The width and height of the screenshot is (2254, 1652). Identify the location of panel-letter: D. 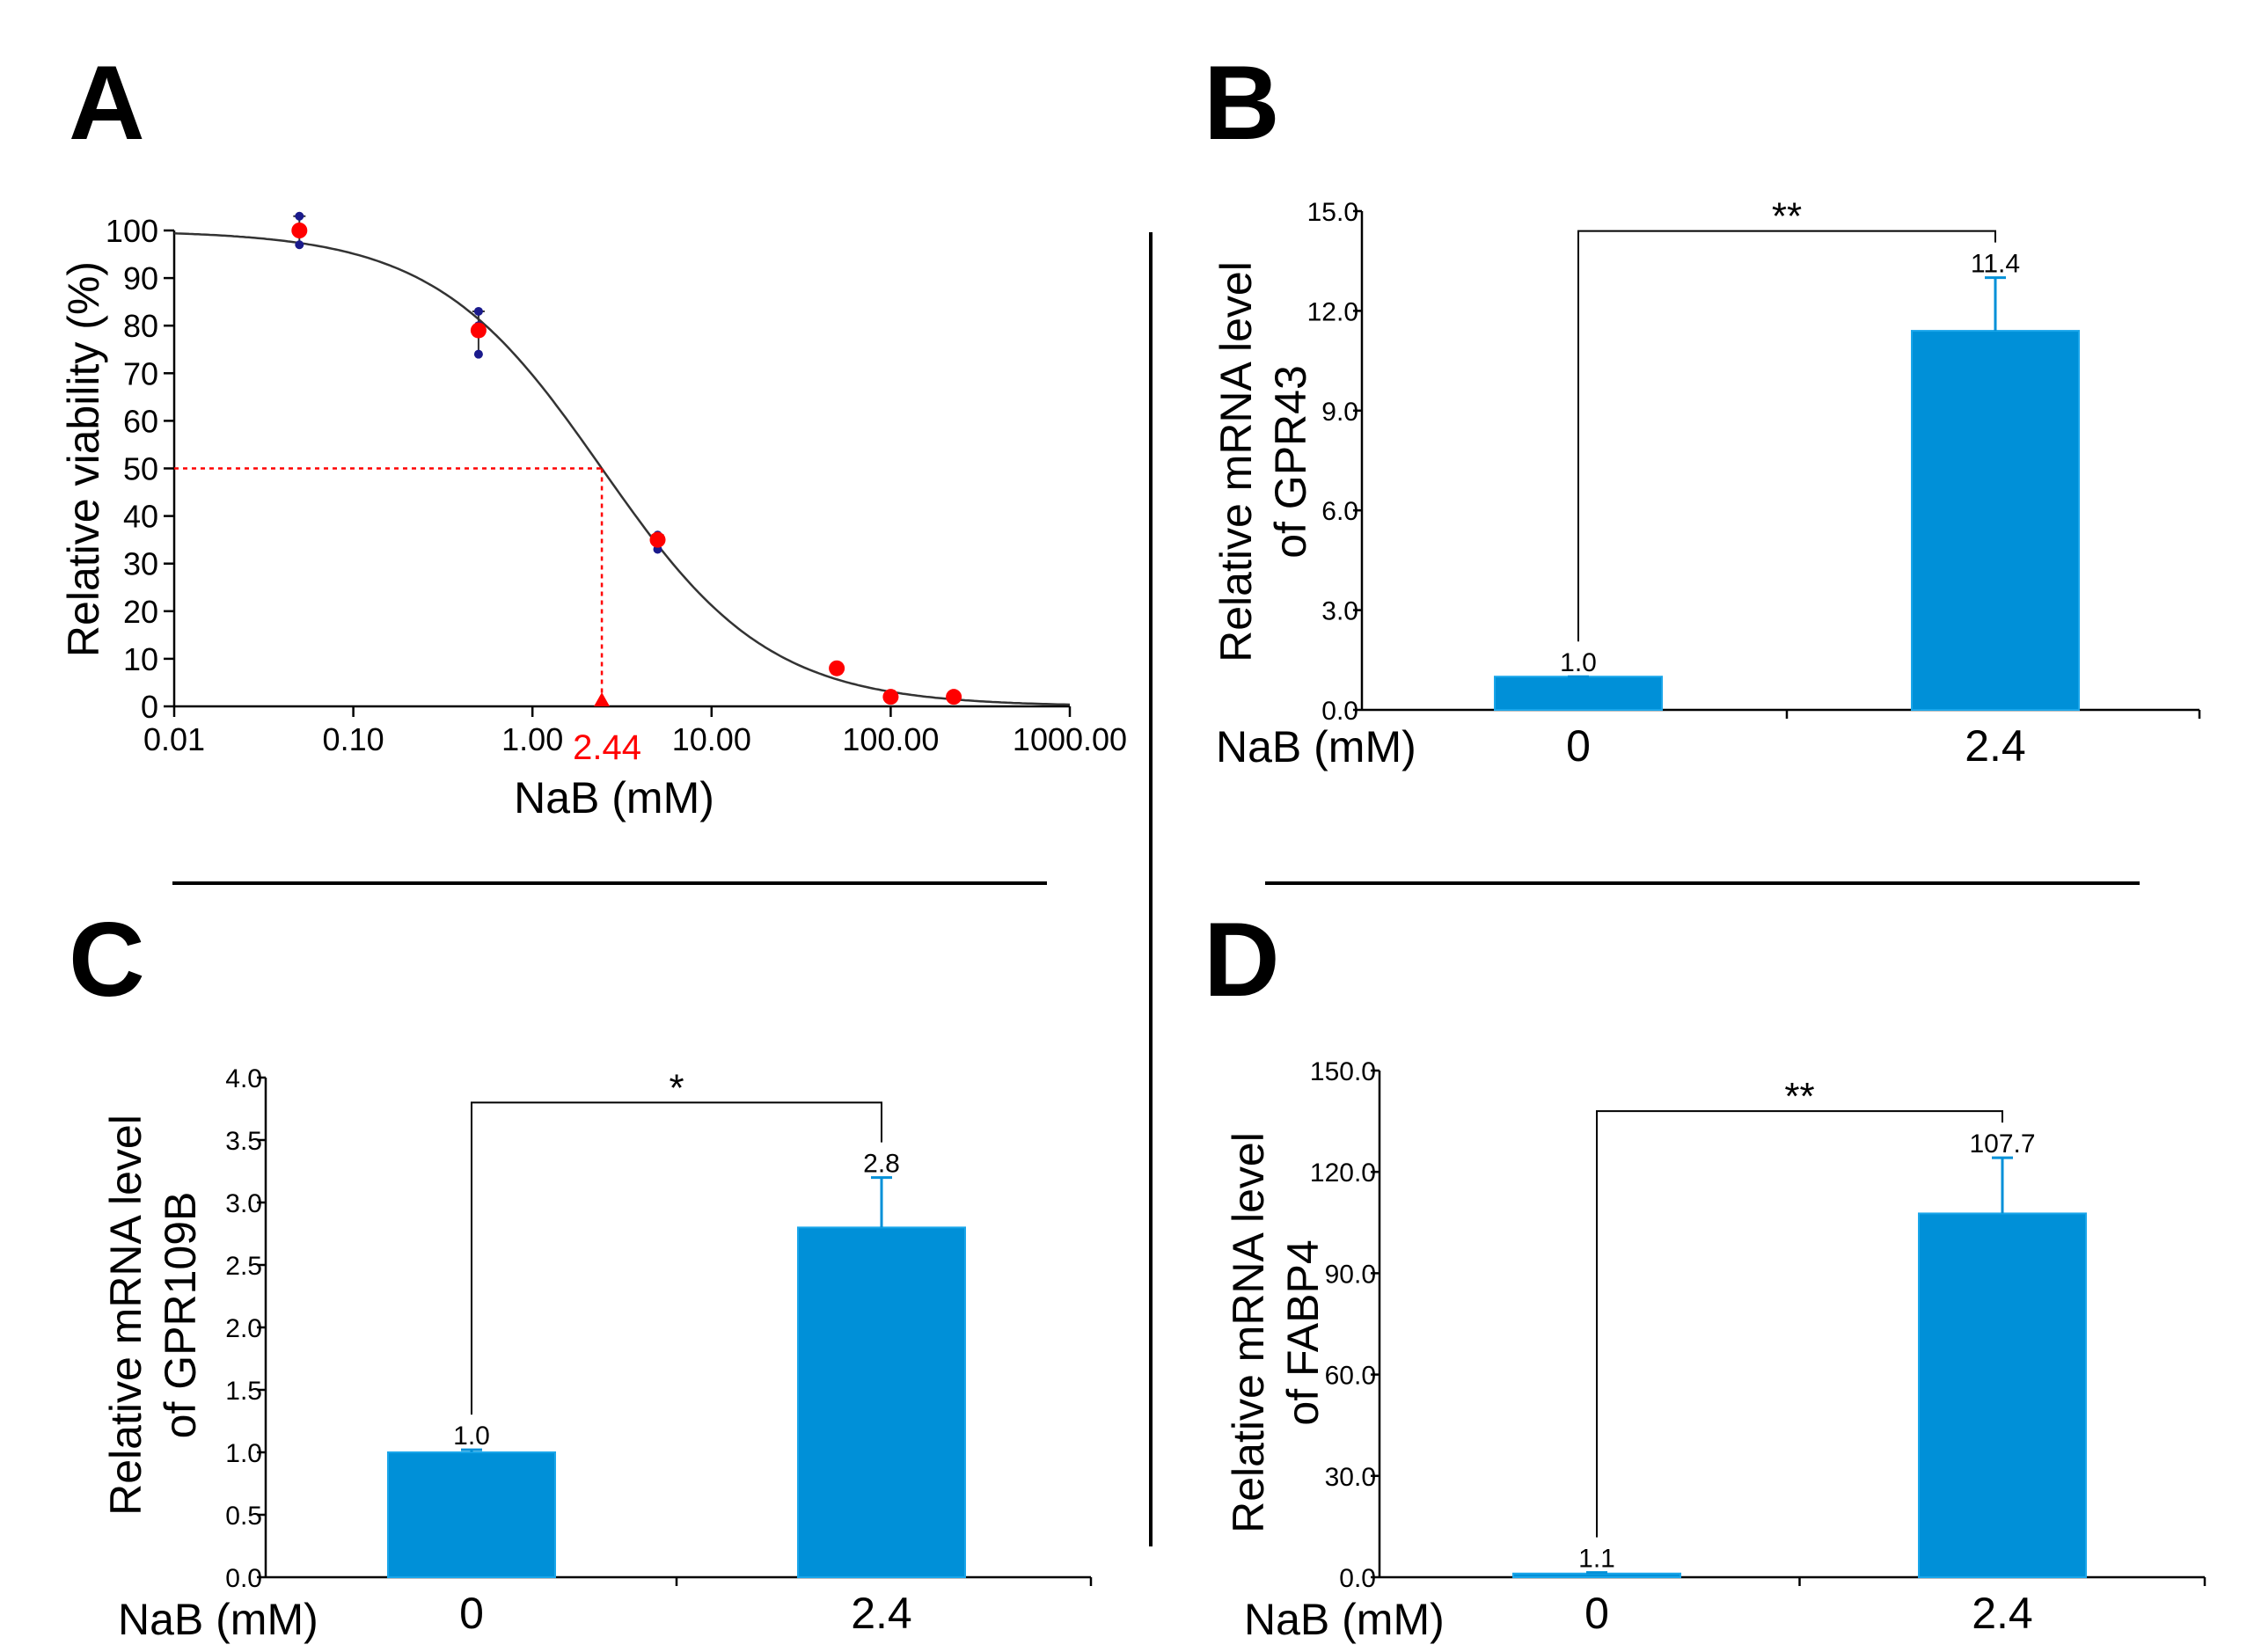
(1242, 960).